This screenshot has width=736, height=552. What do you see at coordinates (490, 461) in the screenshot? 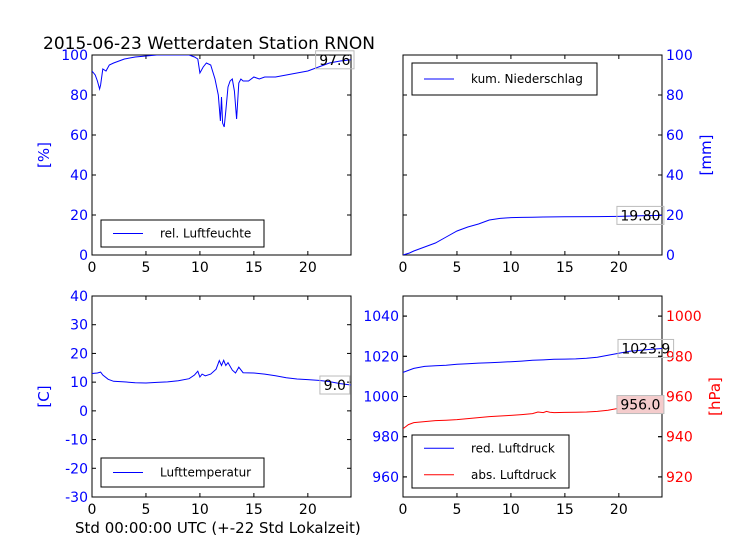
I see `legend-box` at bounding box center [490, 461].